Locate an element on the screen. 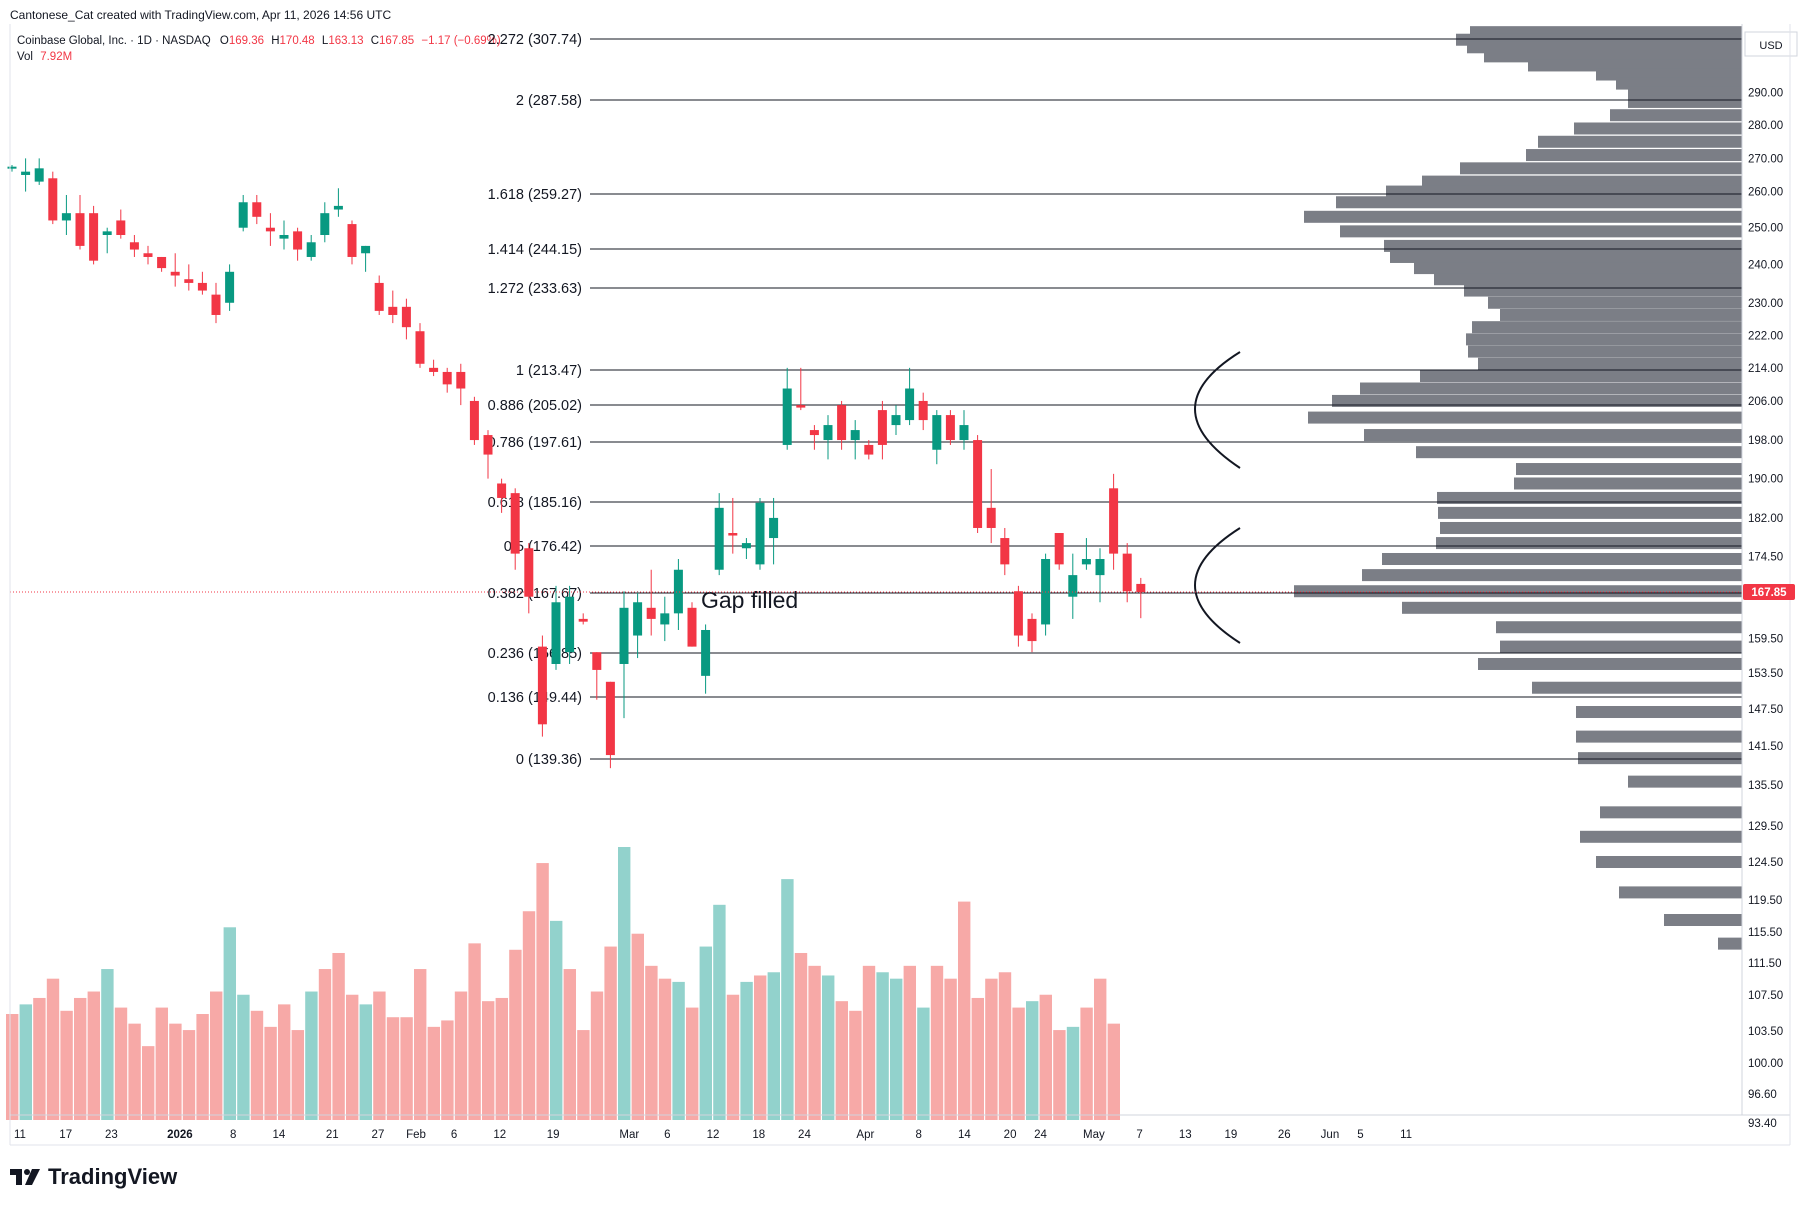  price-tick-label: 240.00 is located at coordinates (1765, 265).